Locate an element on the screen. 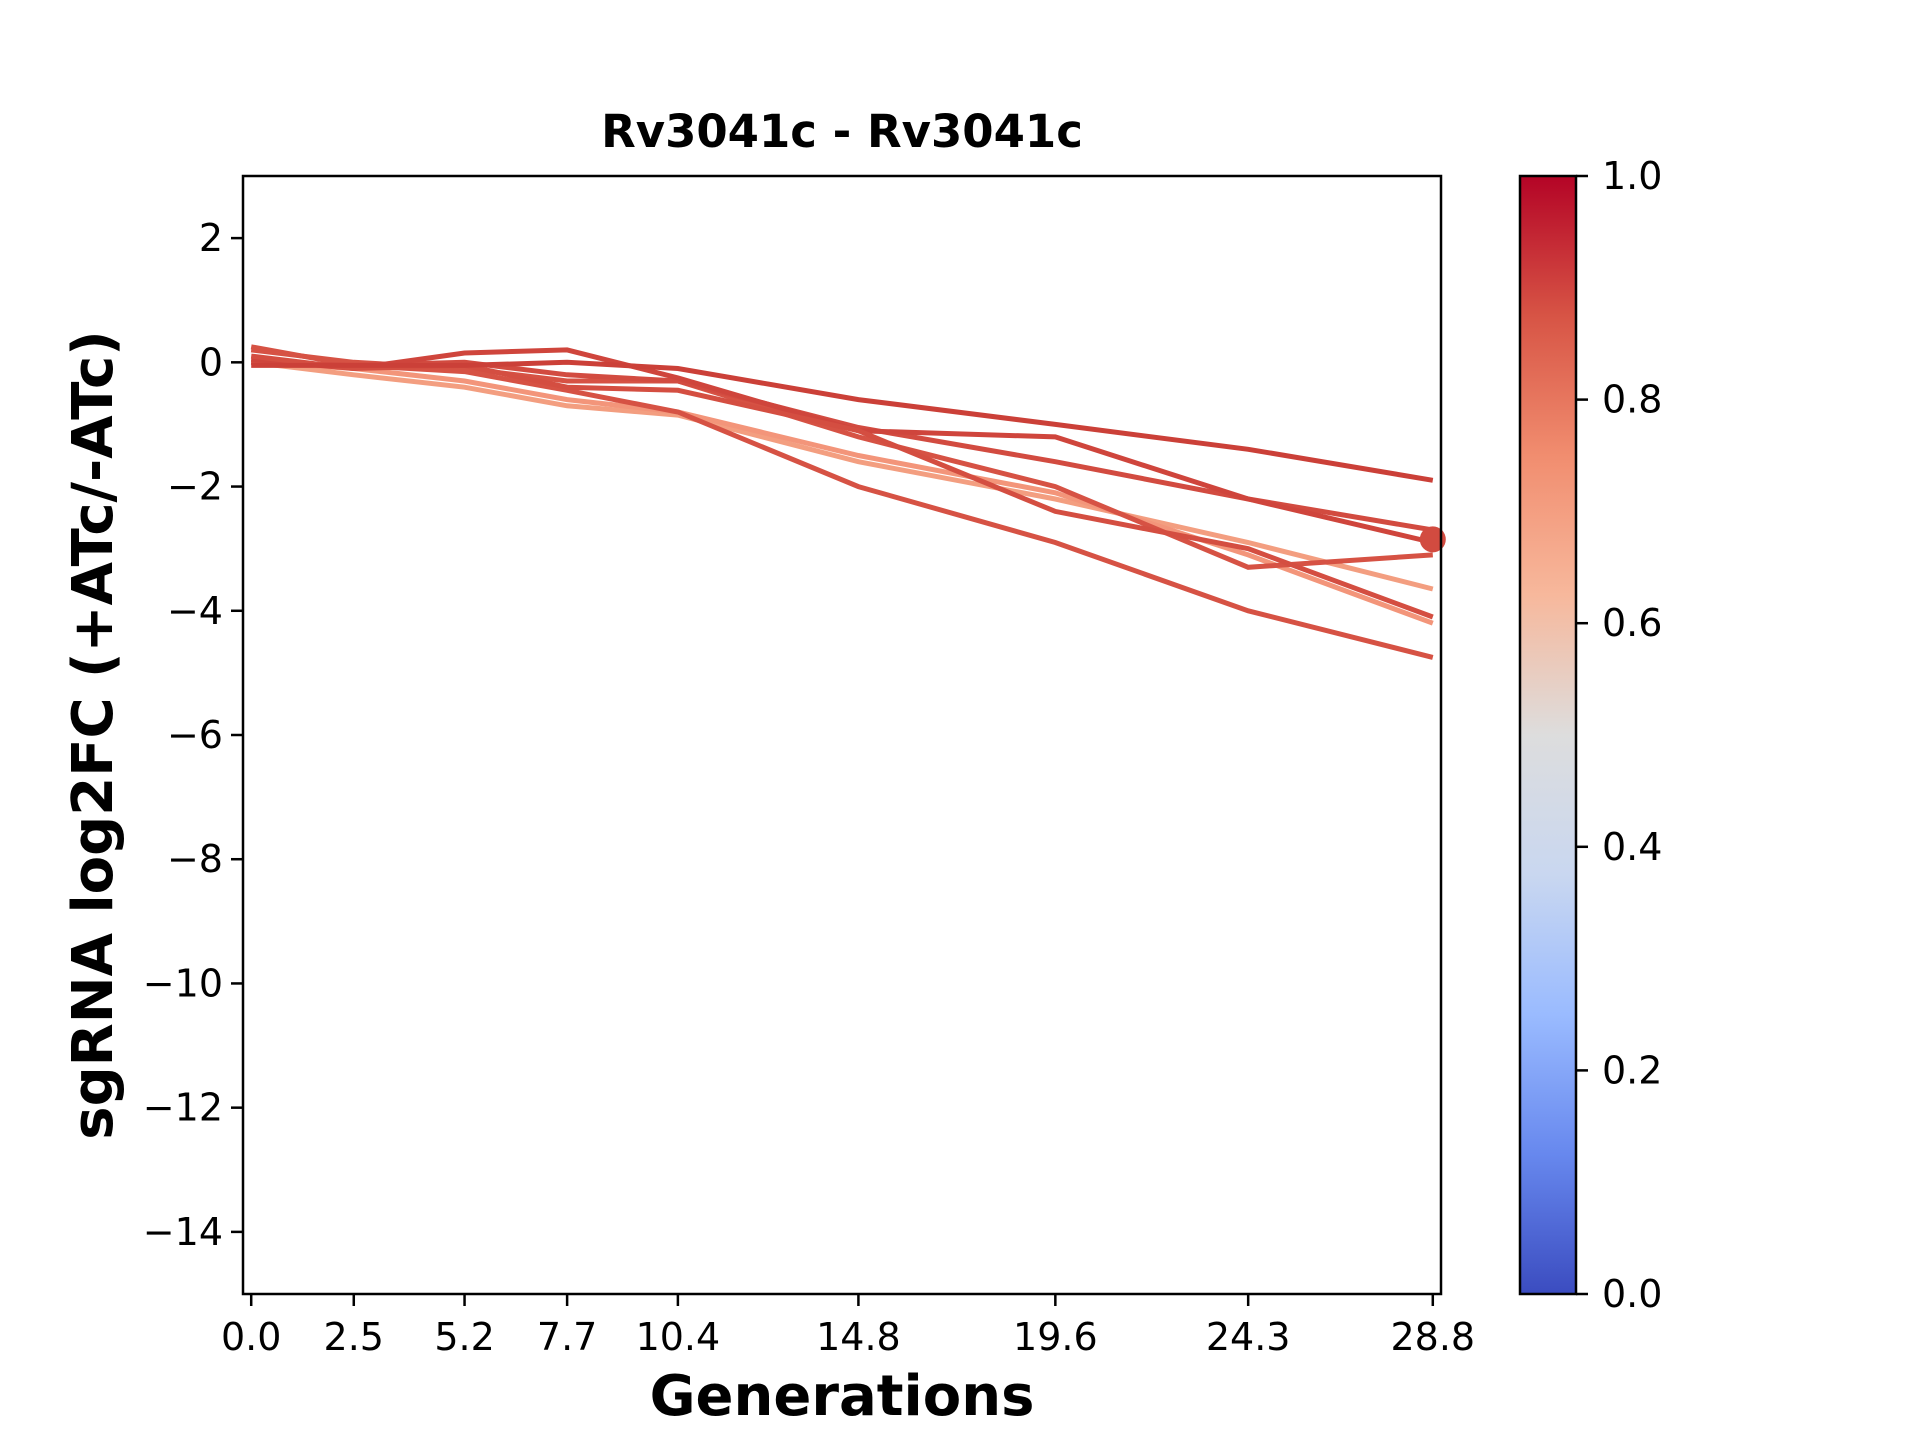 This screenshot has height=1445, width=1920. x-axis-title: Generations is located at coordinates (842, 1396).